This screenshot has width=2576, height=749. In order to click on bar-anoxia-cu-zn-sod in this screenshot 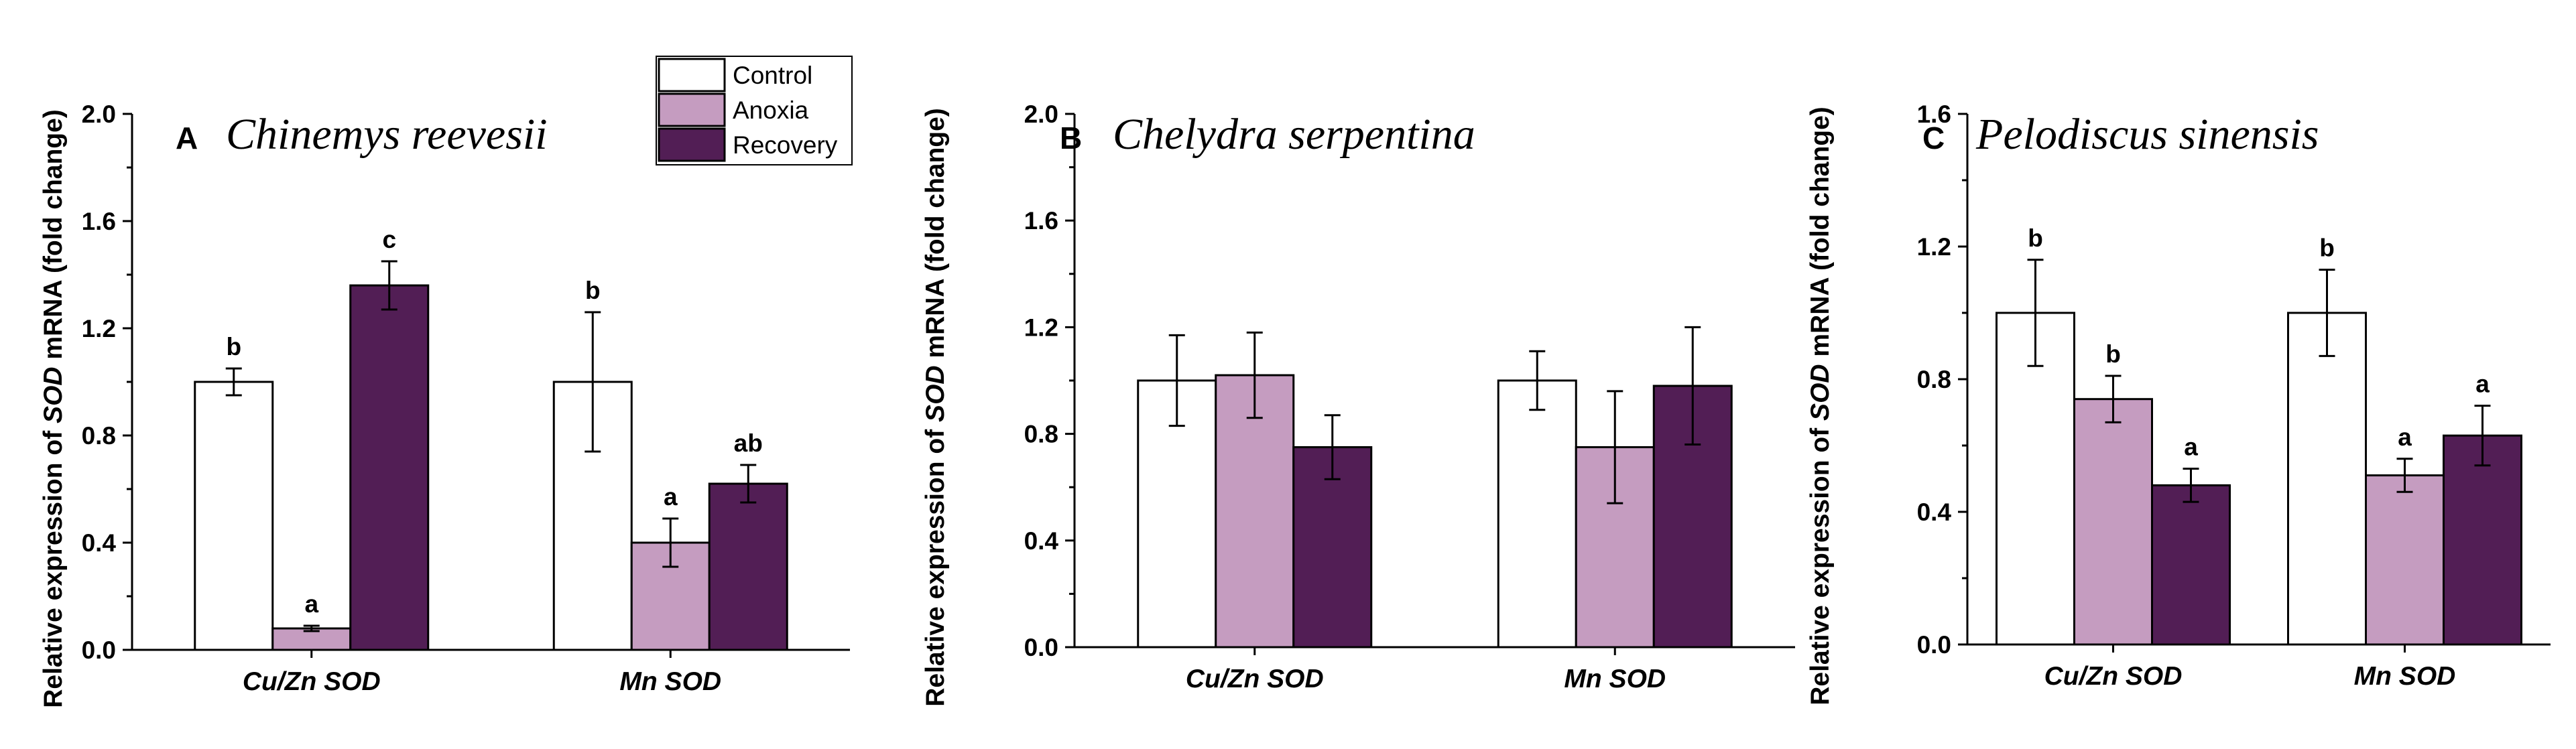, I will do `click(2113, 522)`.